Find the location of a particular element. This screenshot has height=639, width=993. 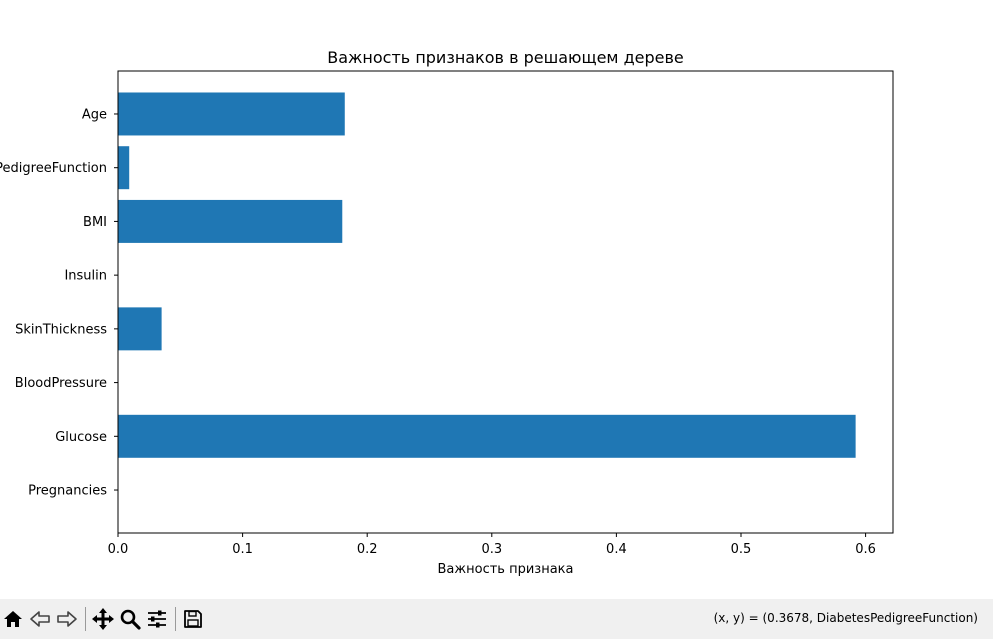

x-tick-label: 0.4 is located at coordinates (616, 549).